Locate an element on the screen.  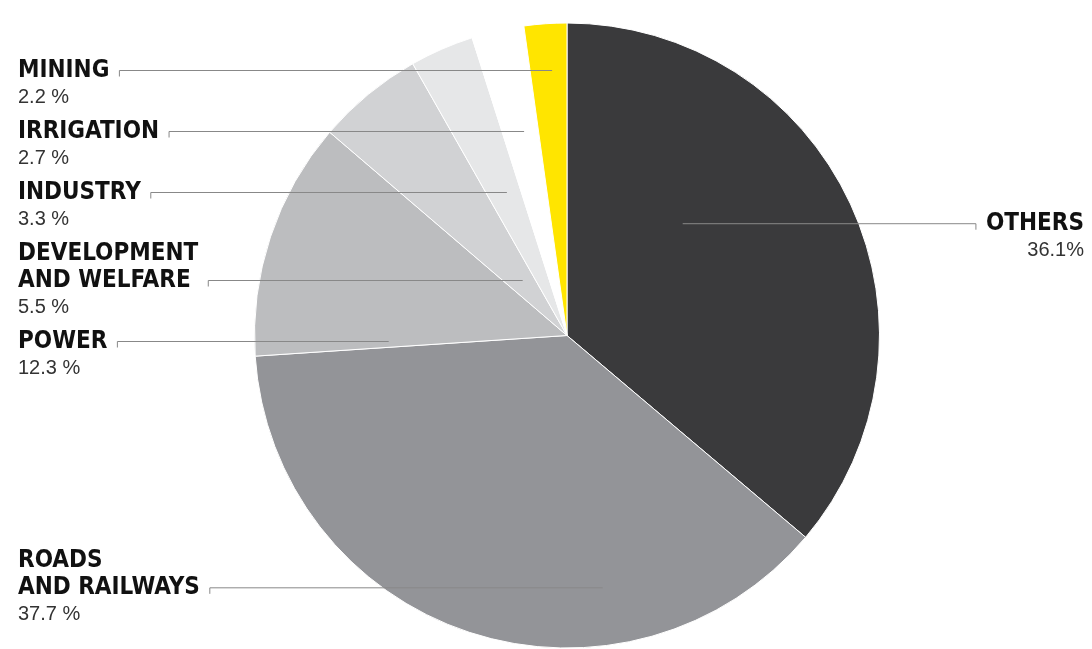
slice-label: MINING is located at coordinates (64, 68).